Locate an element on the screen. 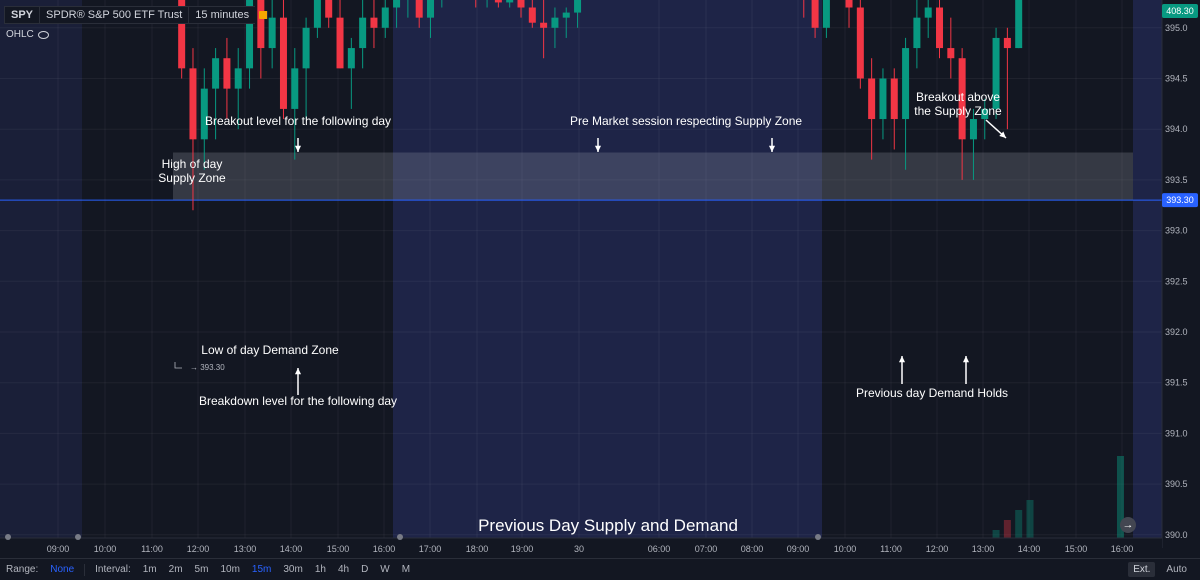  price-label: 393.30 is located at coordinates (1180, 200).